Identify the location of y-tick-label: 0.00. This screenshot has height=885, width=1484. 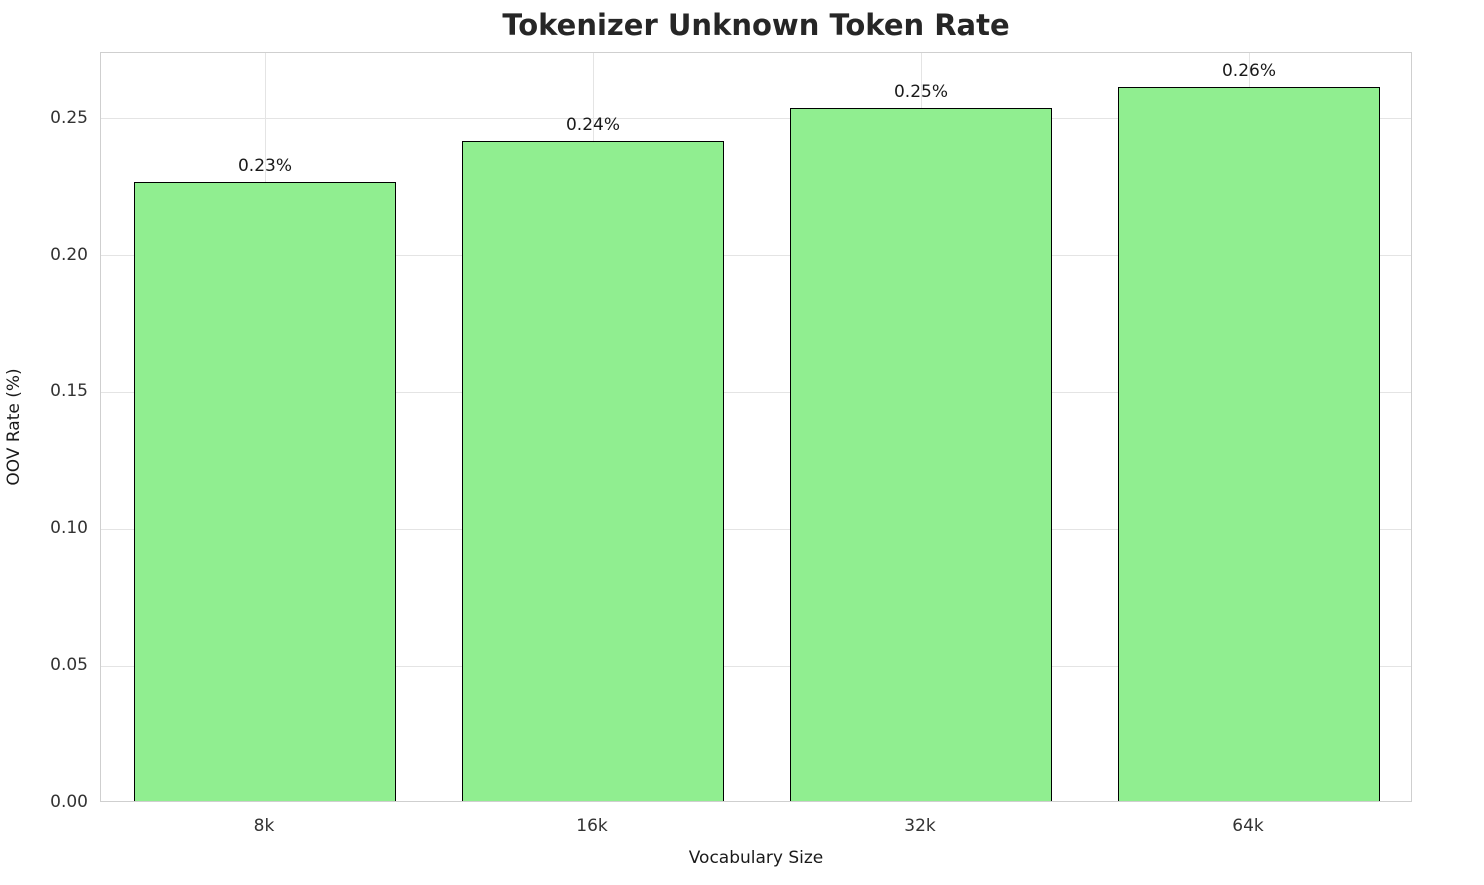
(69, 802).